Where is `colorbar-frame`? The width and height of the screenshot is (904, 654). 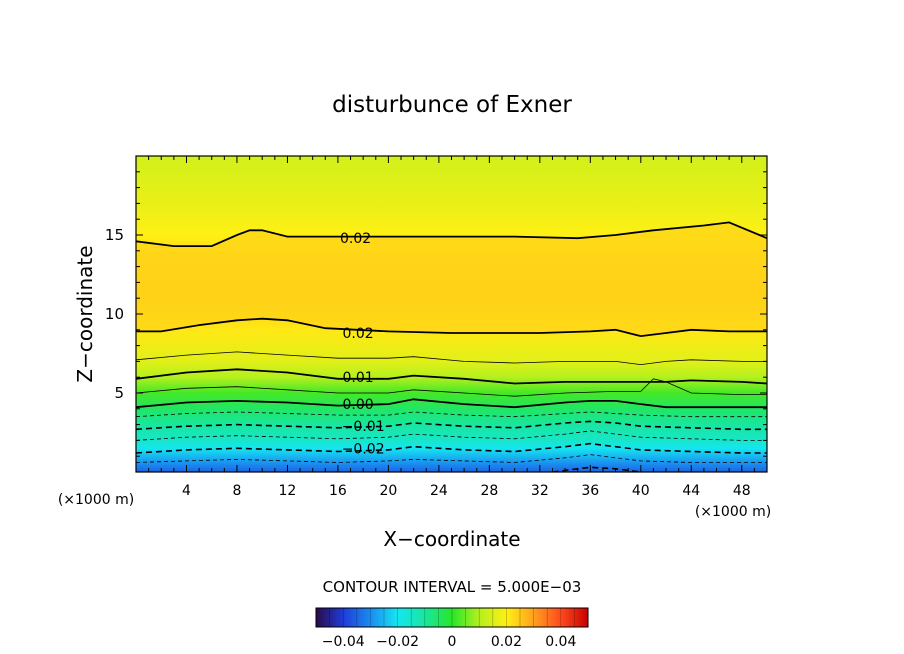 colorbar-frame is located at coordinates (452, 617).